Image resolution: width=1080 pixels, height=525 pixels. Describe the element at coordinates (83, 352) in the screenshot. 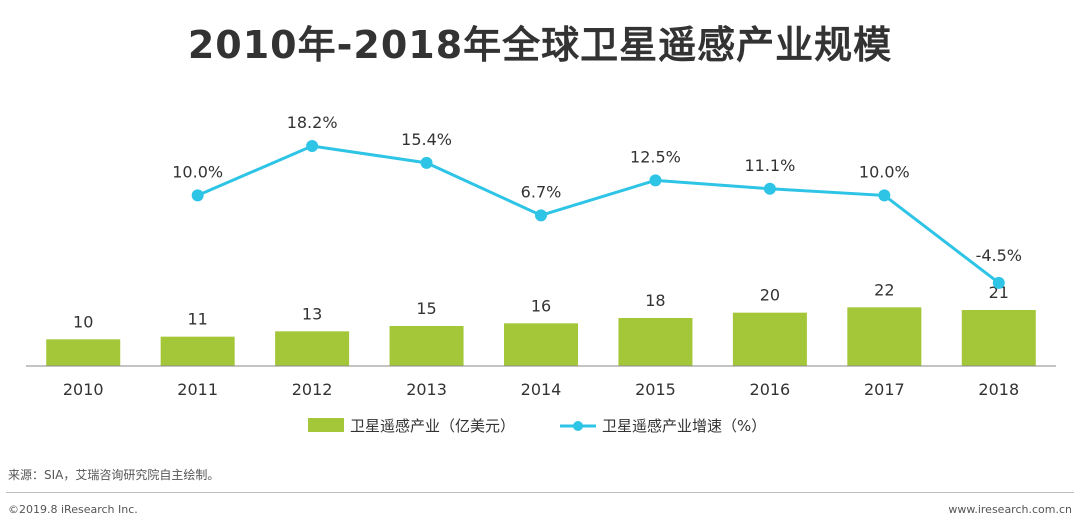

I see `bar-2010` at that location.